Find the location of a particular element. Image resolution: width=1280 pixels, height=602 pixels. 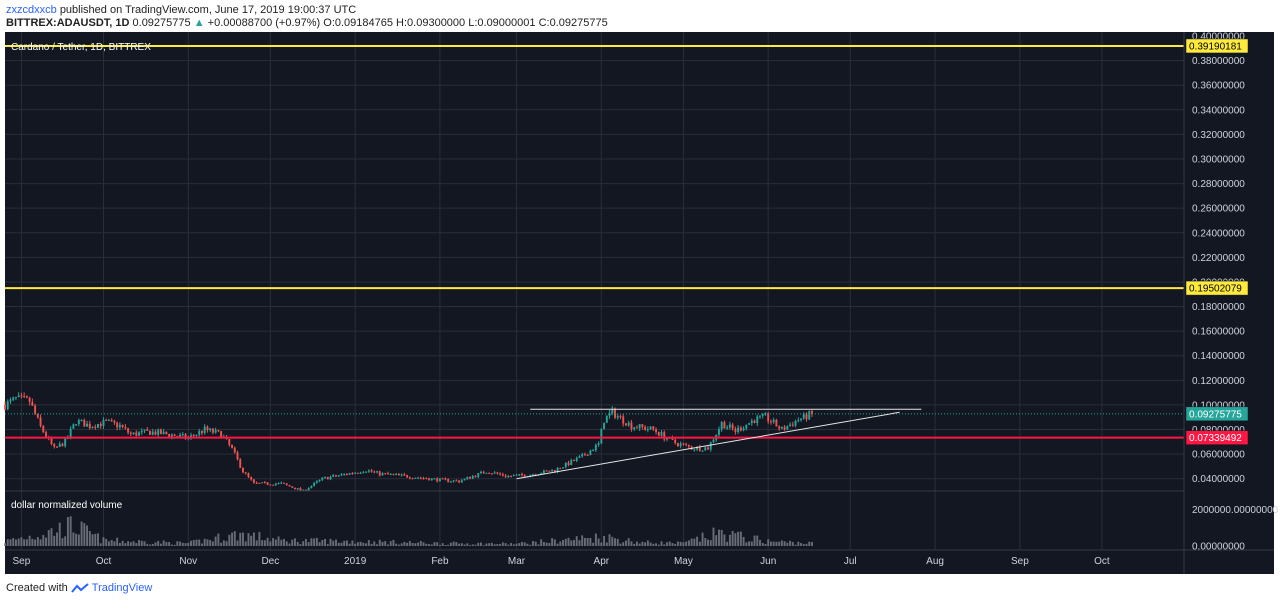

time-tick-label: Jun is located at coordinates (768, 561).